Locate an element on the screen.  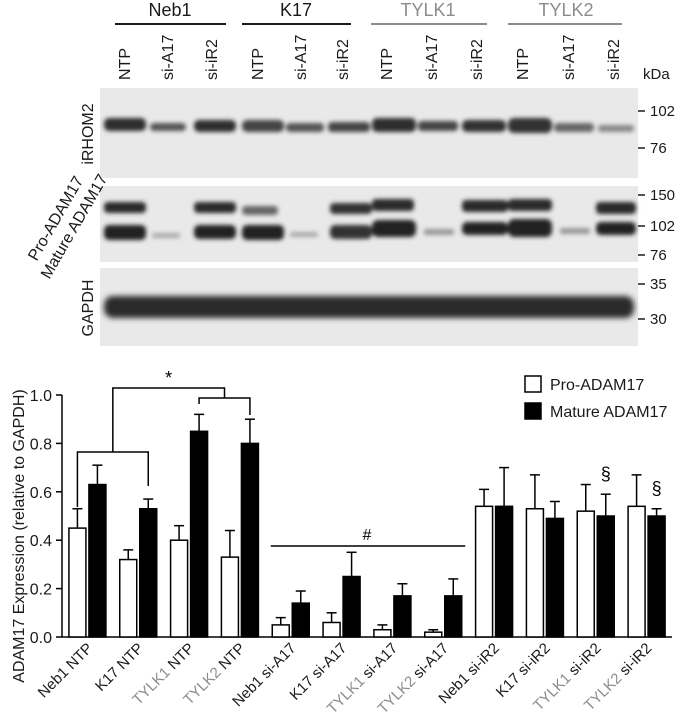
significance-star: * is located at coordinates (168, 378).